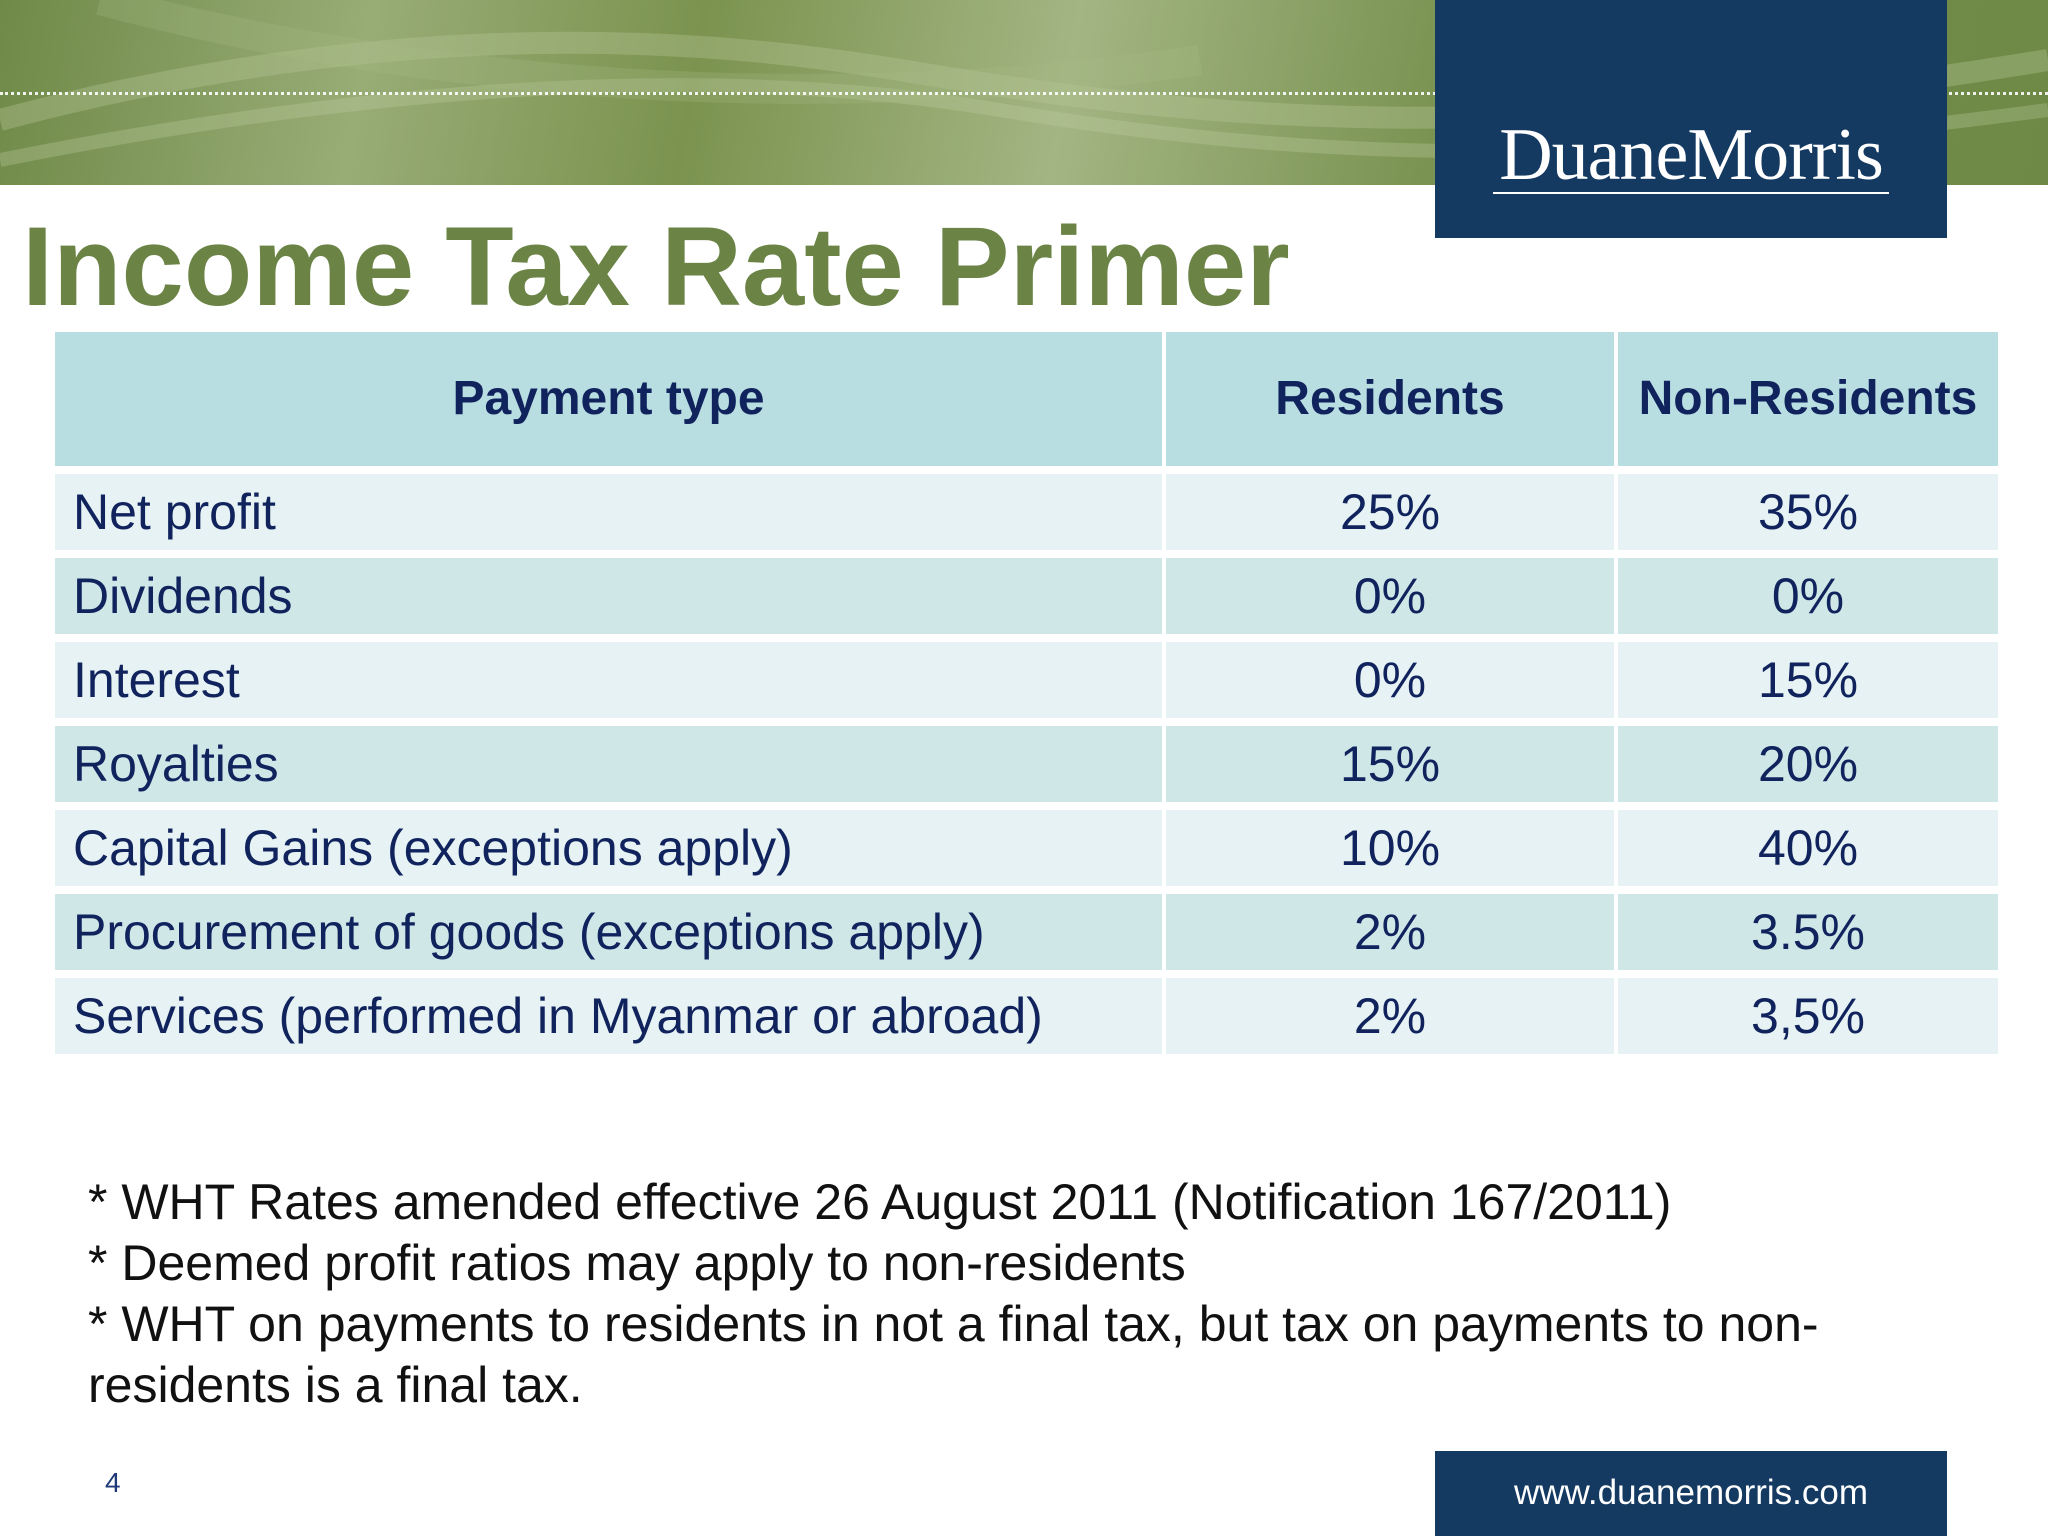  What do you see at coordinates (1691, 155) in the screenshot?
I see `company-logo: DuaneMorris` at bounding box center [1691, 155].